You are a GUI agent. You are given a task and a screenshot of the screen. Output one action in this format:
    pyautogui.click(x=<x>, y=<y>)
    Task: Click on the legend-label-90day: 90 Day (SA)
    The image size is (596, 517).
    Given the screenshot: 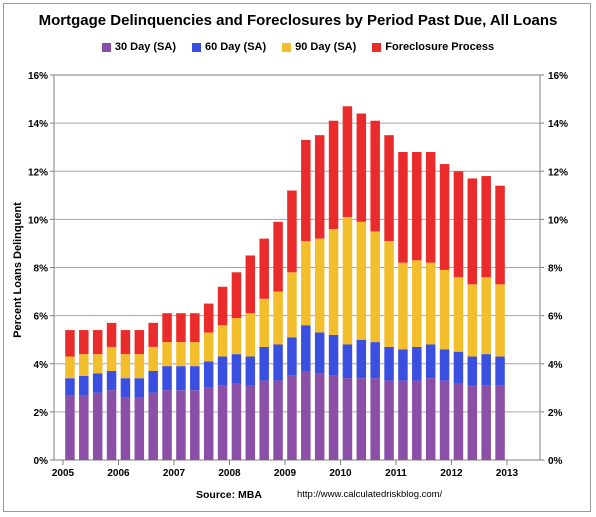 What is the action you would take?
    pyautogui.click(x=326, y=47)
    